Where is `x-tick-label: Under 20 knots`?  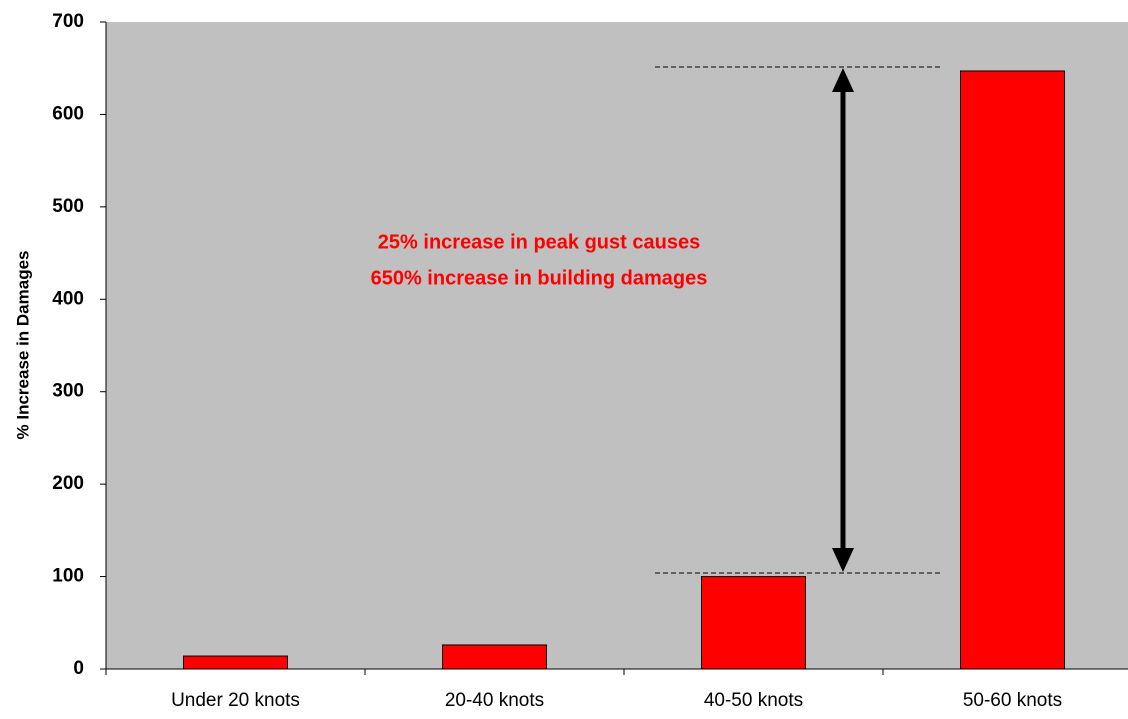 x-tick-label: Under 20 knots is located at coordinates (235, 700).